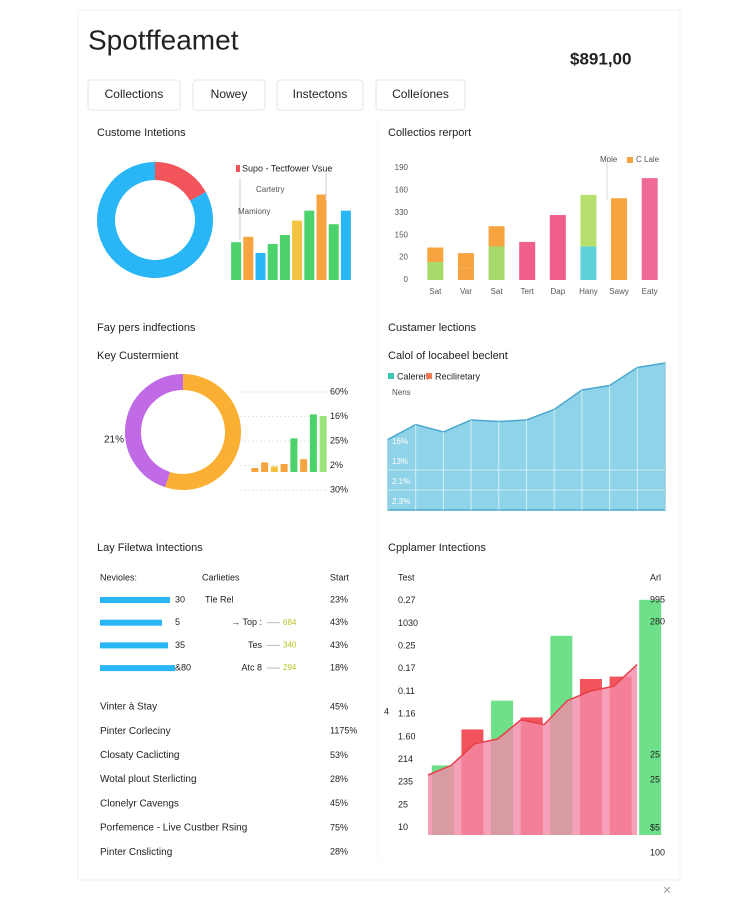 This screenshot has height=920, width=731. Describe the element at coordinates (180, 599) in the screenshot. I see `row-bar-label: 30` at that location.